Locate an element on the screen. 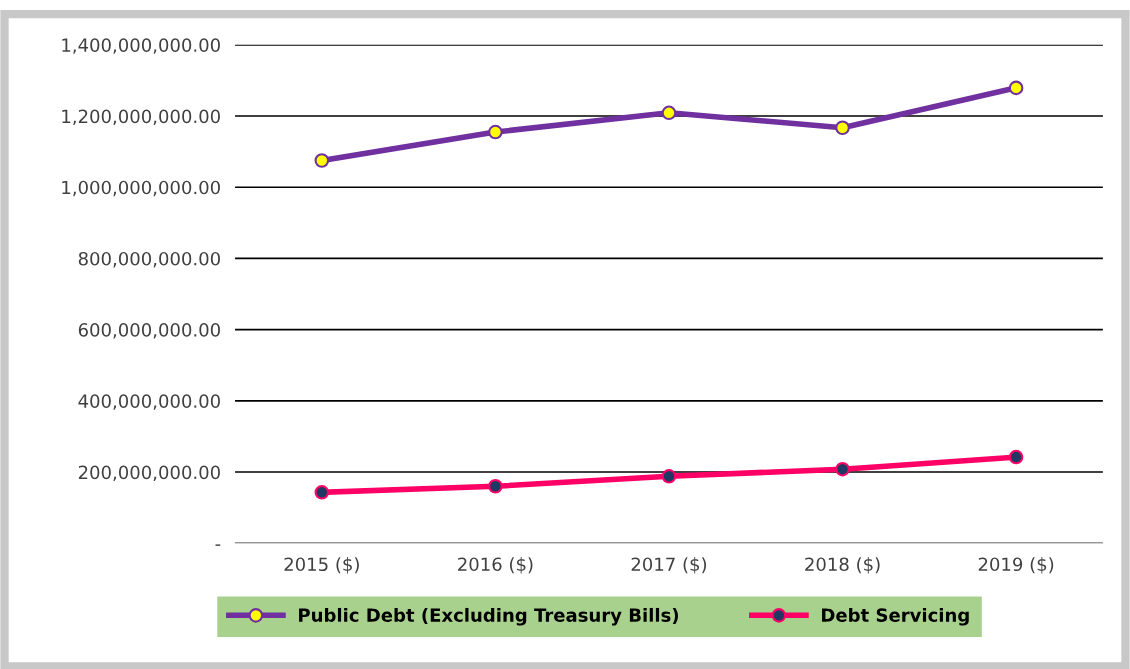  x-tick-label: 2015 ($) is located at coordinates (321, 565).